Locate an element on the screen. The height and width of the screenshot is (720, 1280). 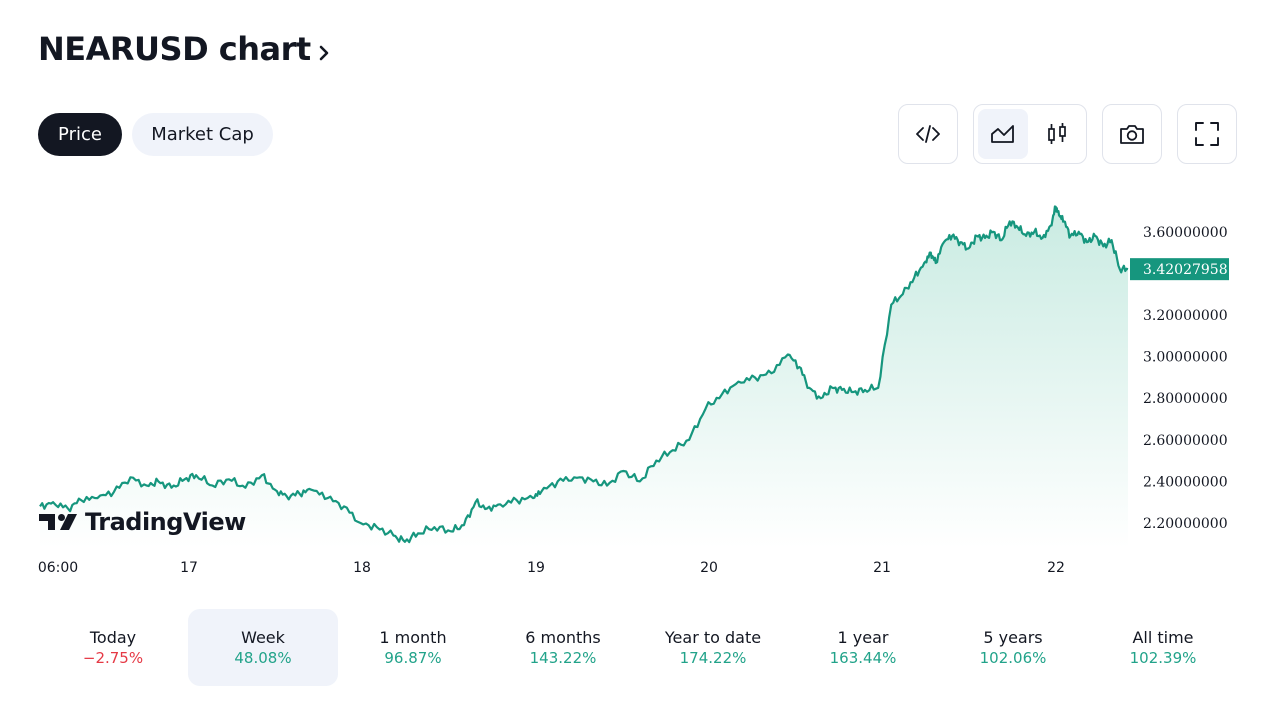
period-change-value: 163.44% is located at coordinates (863, 658).